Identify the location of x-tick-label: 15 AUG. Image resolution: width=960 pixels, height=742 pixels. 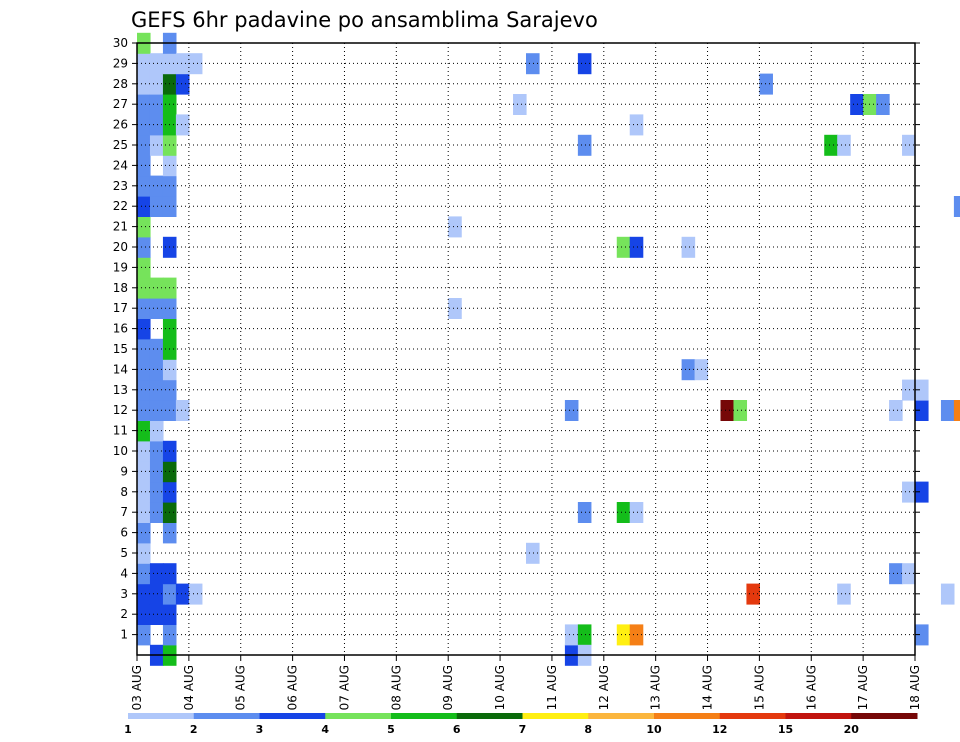
(759, 687).